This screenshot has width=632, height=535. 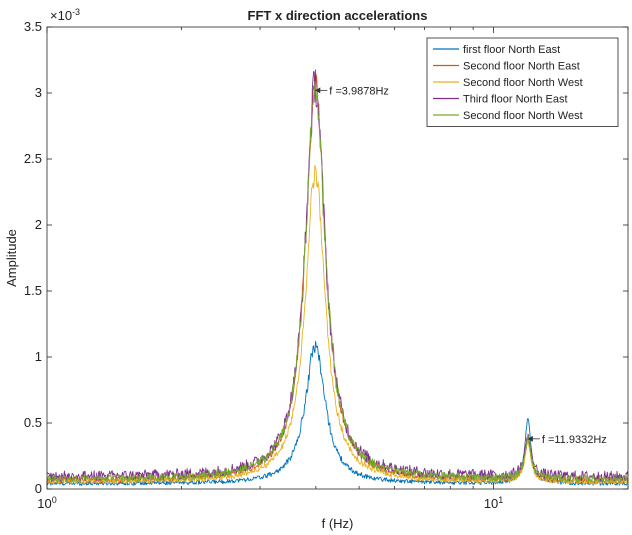 What do you see at coordinates (76, 12) in the screenshot?
I see `y-axis-exponent-power: -3` at bounding box center [76, 12].